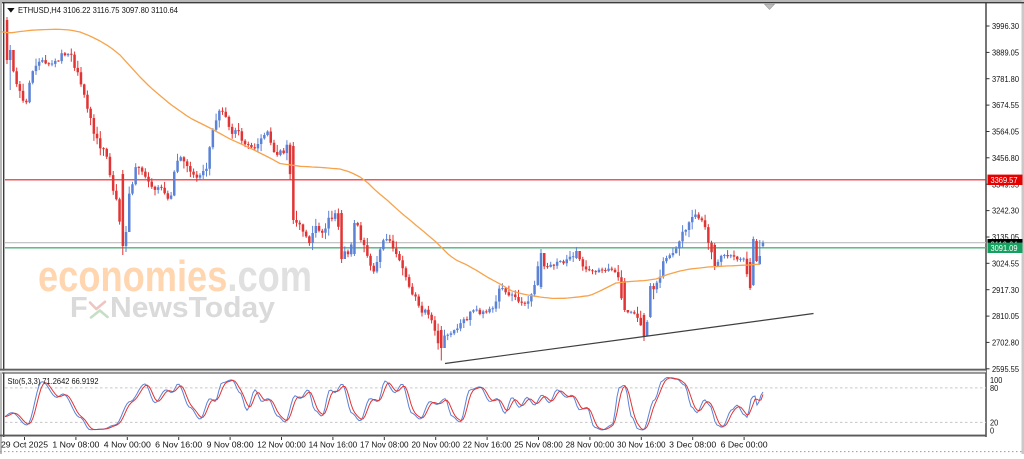 The image size is (1024, 459). What do you see at coordinates (1004, 248) in the screenshot?
I see `svg-text: 3091.09` at bounding box center [1004, 248].